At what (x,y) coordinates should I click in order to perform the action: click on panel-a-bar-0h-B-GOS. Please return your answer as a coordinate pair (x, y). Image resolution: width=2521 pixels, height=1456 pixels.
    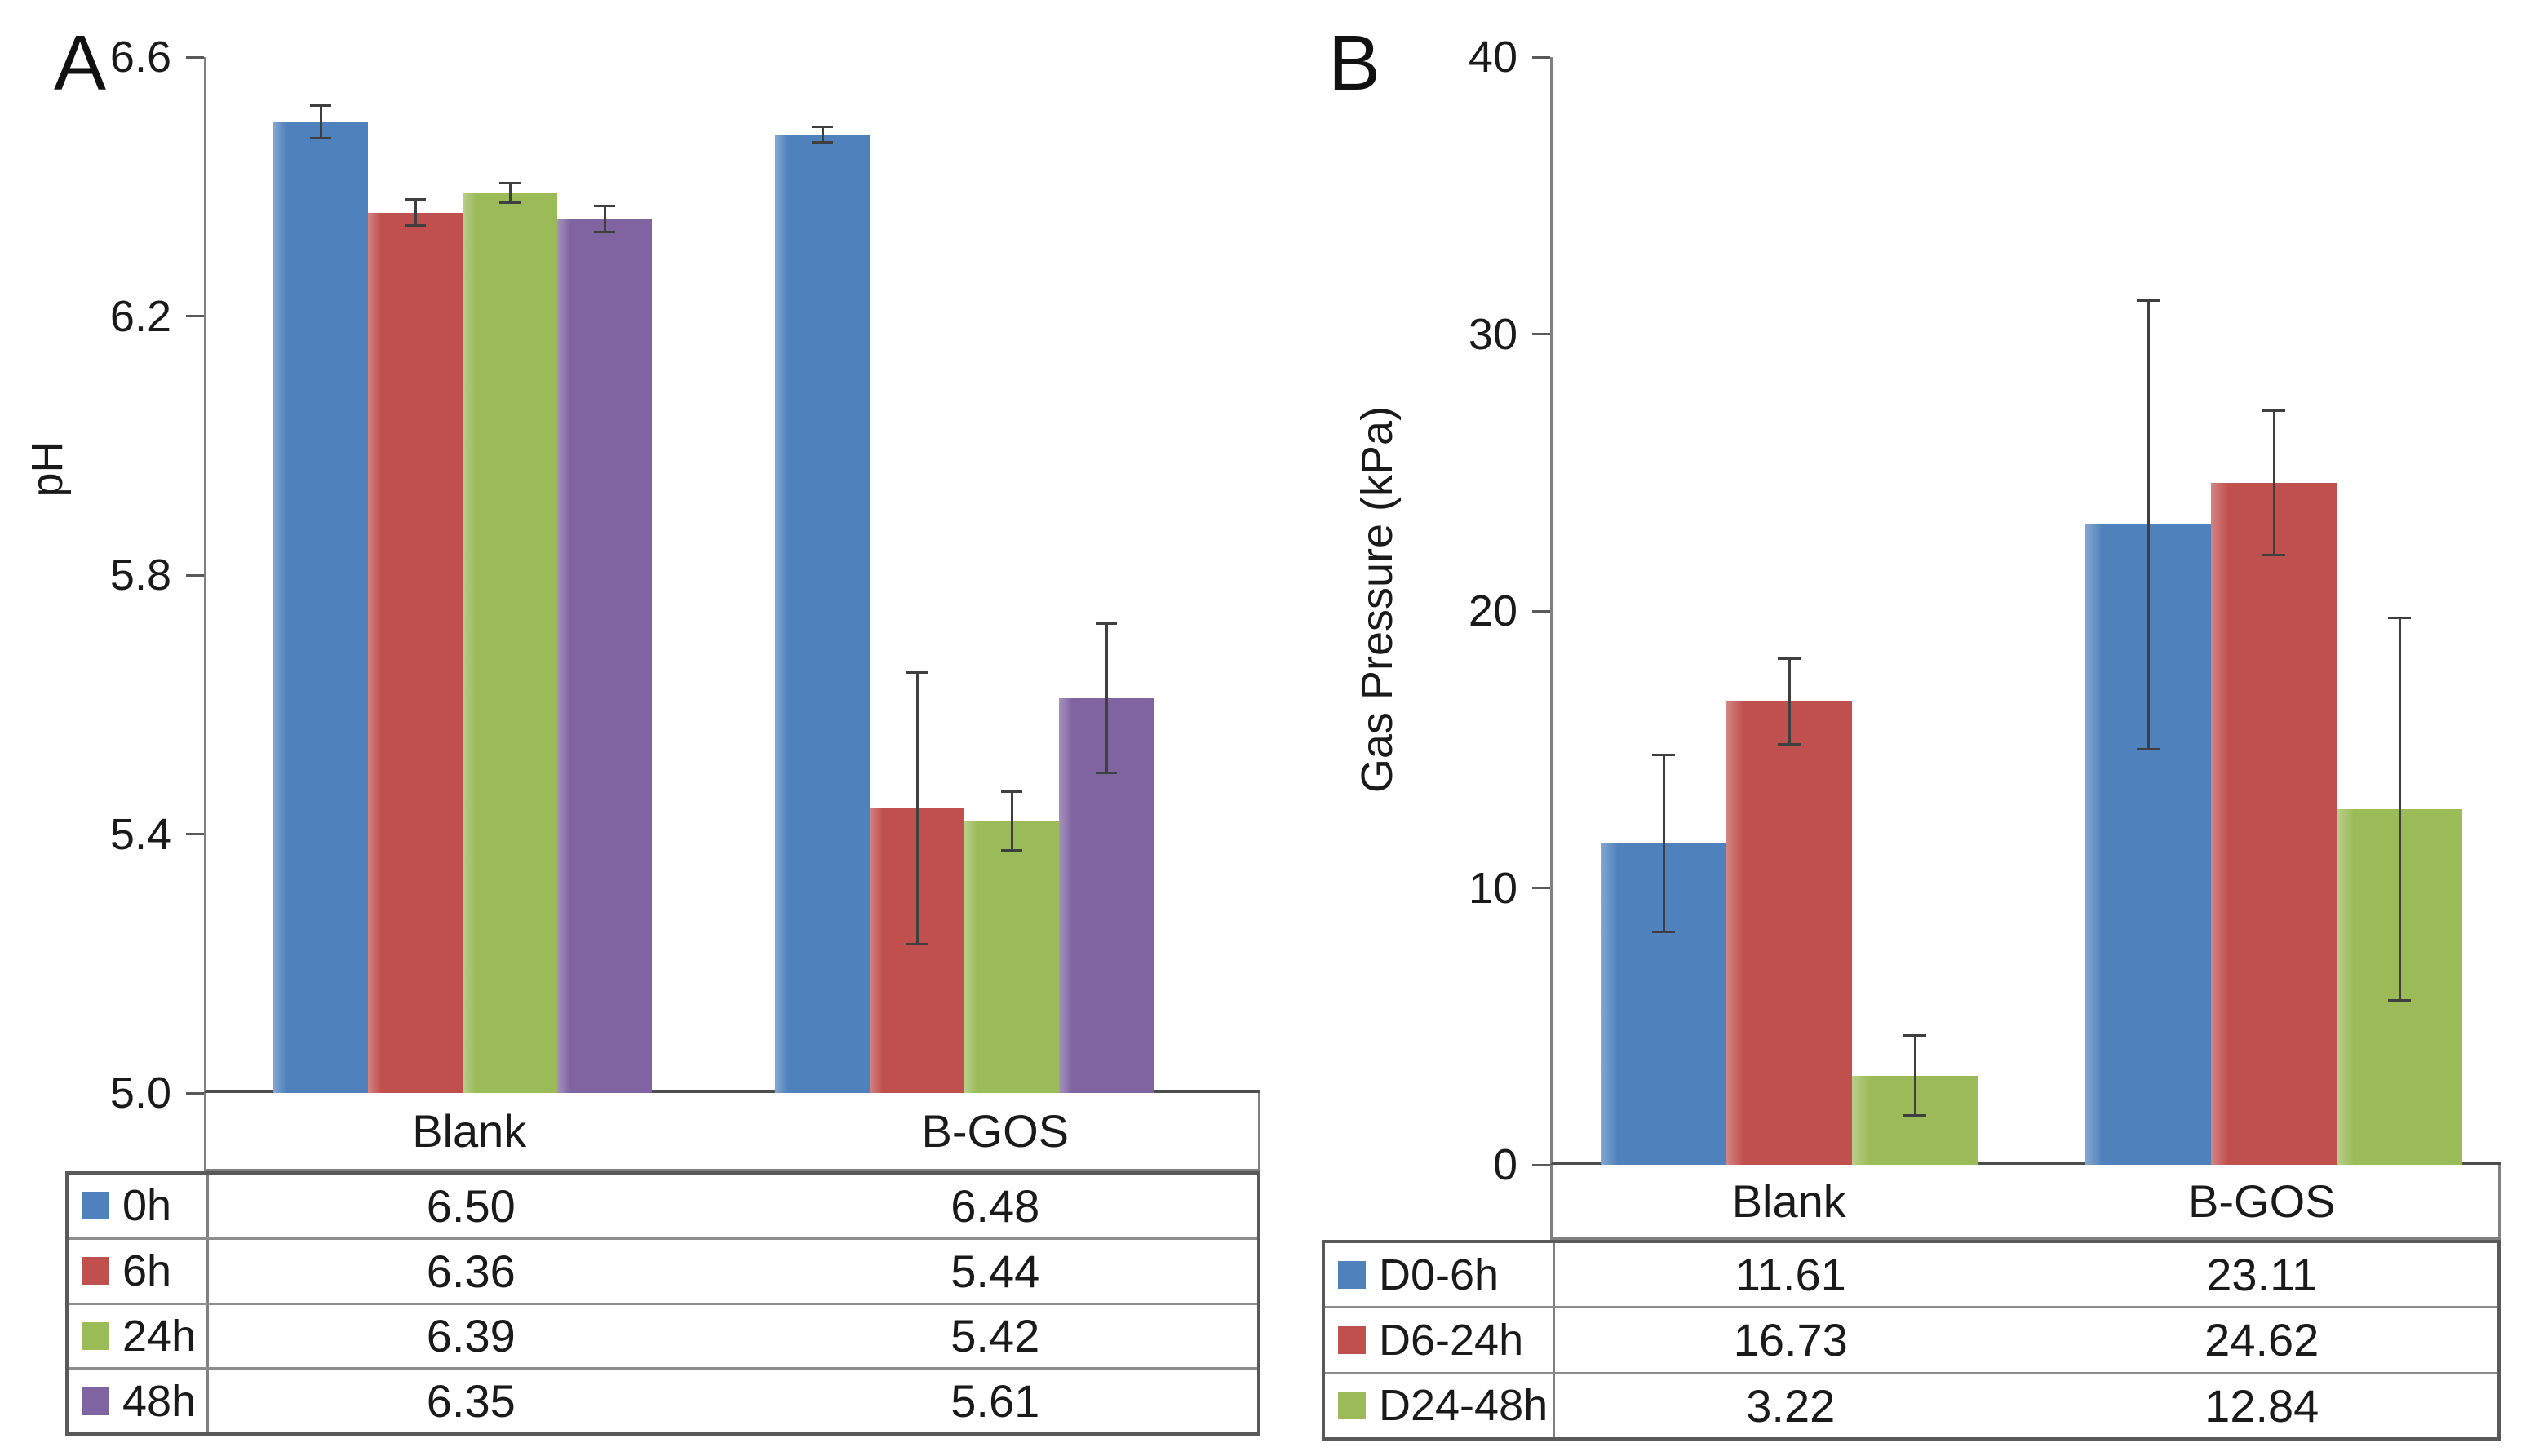
    Looking at the image, I should click on (822, 614).